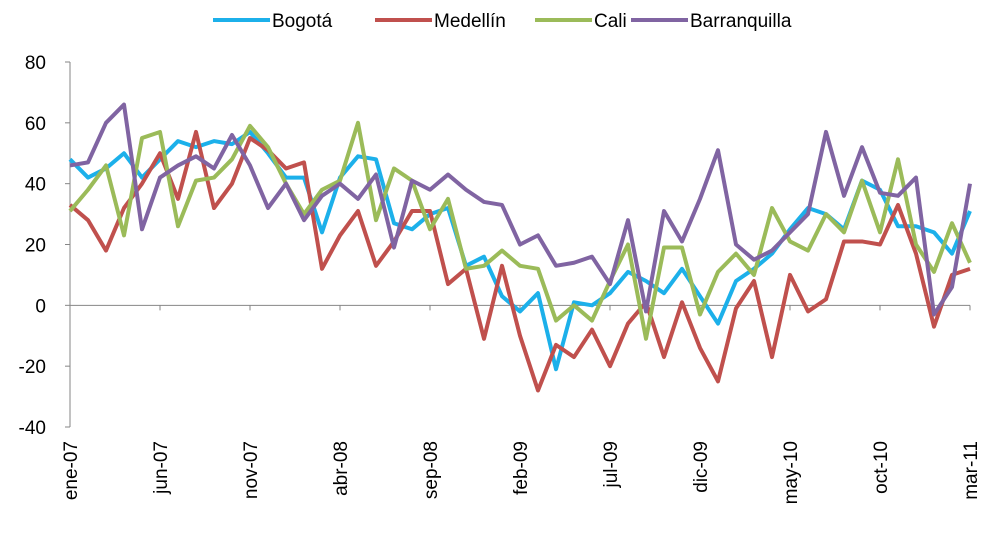 The width and height of the screenshot is (987, 534). Describe the element at coordinates (611, 464) in the screenshot. I see `x-tick-label: jul-09` at that location.